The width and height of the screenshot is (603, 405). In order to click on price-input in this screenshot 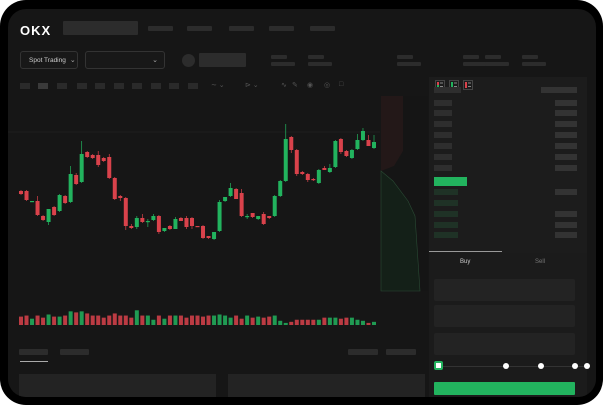, I will do `click(504, 290)`.